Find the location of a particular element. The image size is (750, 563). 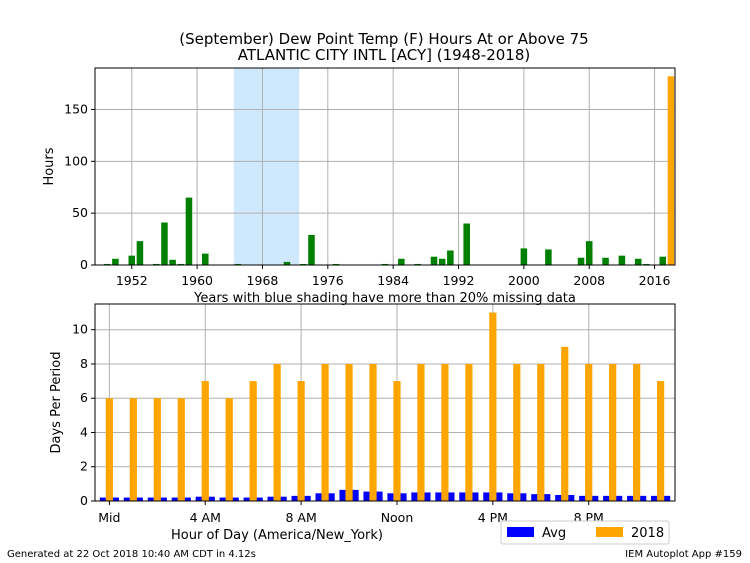

bar-year-2008 is located at coordinates (589, 253).